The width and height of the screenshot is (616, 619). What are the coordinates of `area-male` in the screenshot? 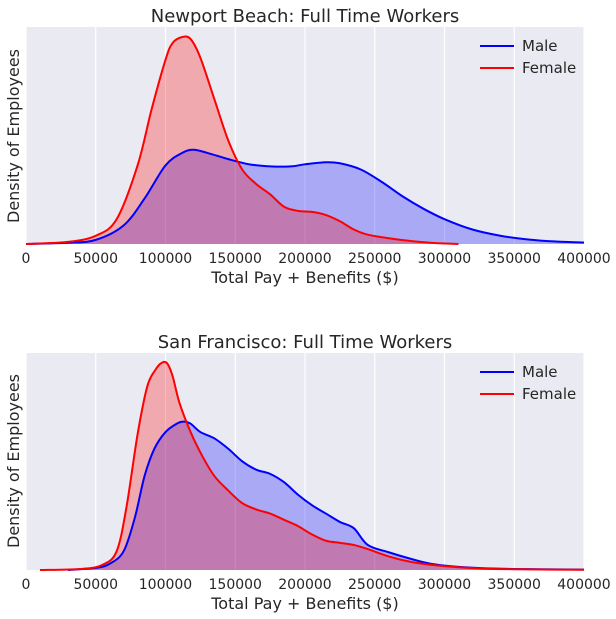 It's located at (305, 196).